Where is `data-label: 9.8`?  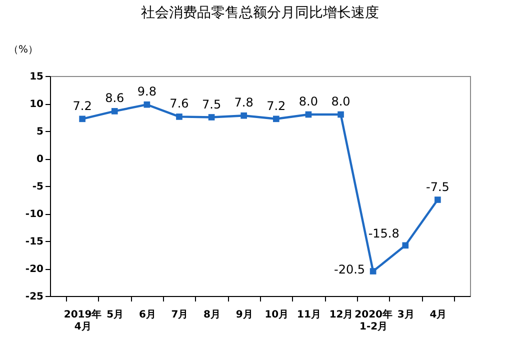
data-label: 9.8 is located at coordinates (146, 91).